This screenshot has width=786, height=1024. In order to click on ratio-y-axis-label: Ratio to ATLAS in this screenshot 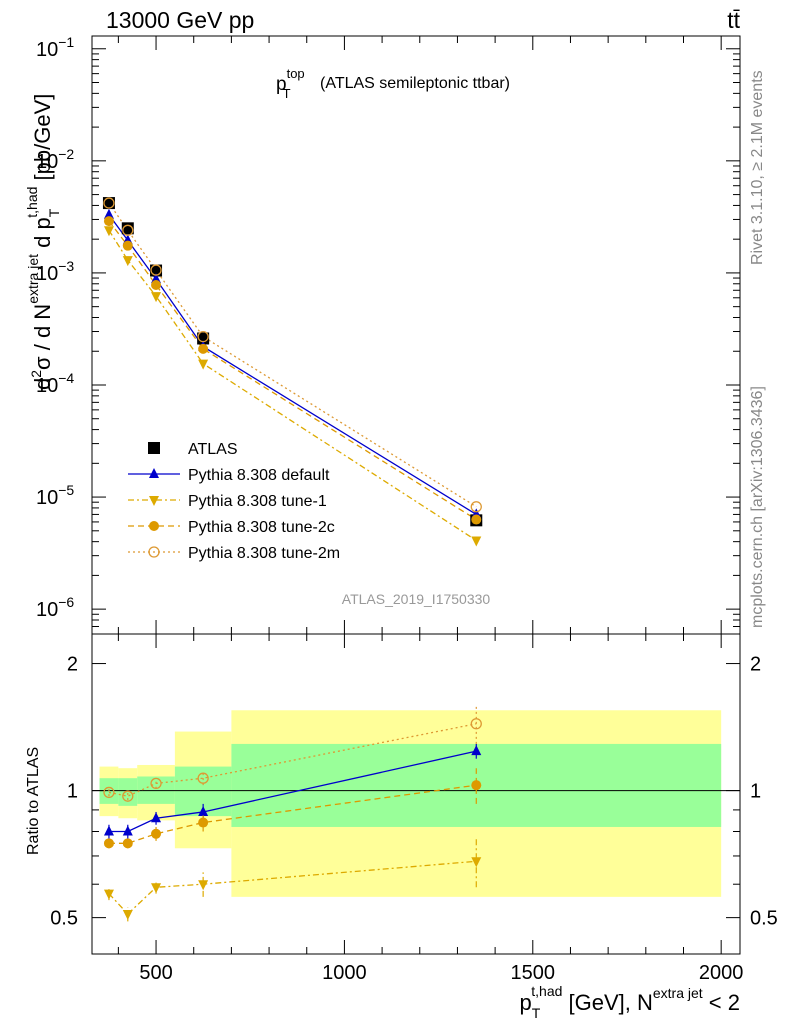, I will do `click(33, 801)`.